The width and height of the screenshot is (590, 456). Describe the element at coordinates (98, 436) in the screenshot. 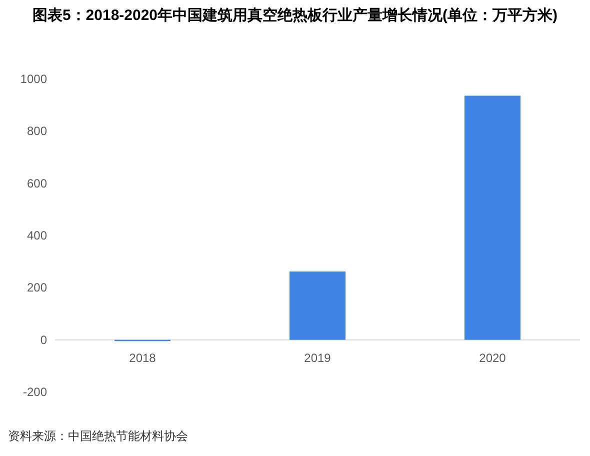

I see `source: 资料来源：中国绝热节能材料协会` at that location.